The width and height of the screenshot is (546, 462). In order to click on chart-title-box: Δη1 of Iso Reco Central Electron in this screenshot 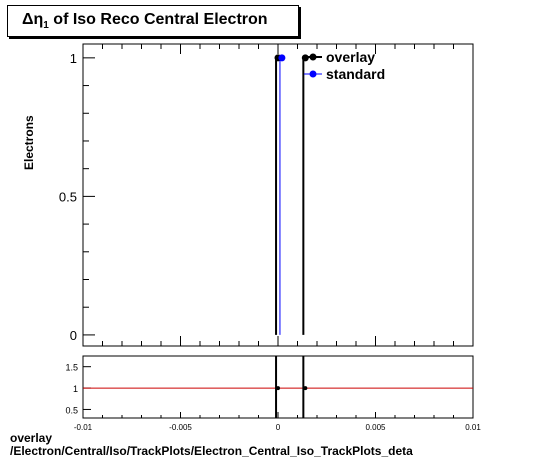, I will do `click(153, 21)`.